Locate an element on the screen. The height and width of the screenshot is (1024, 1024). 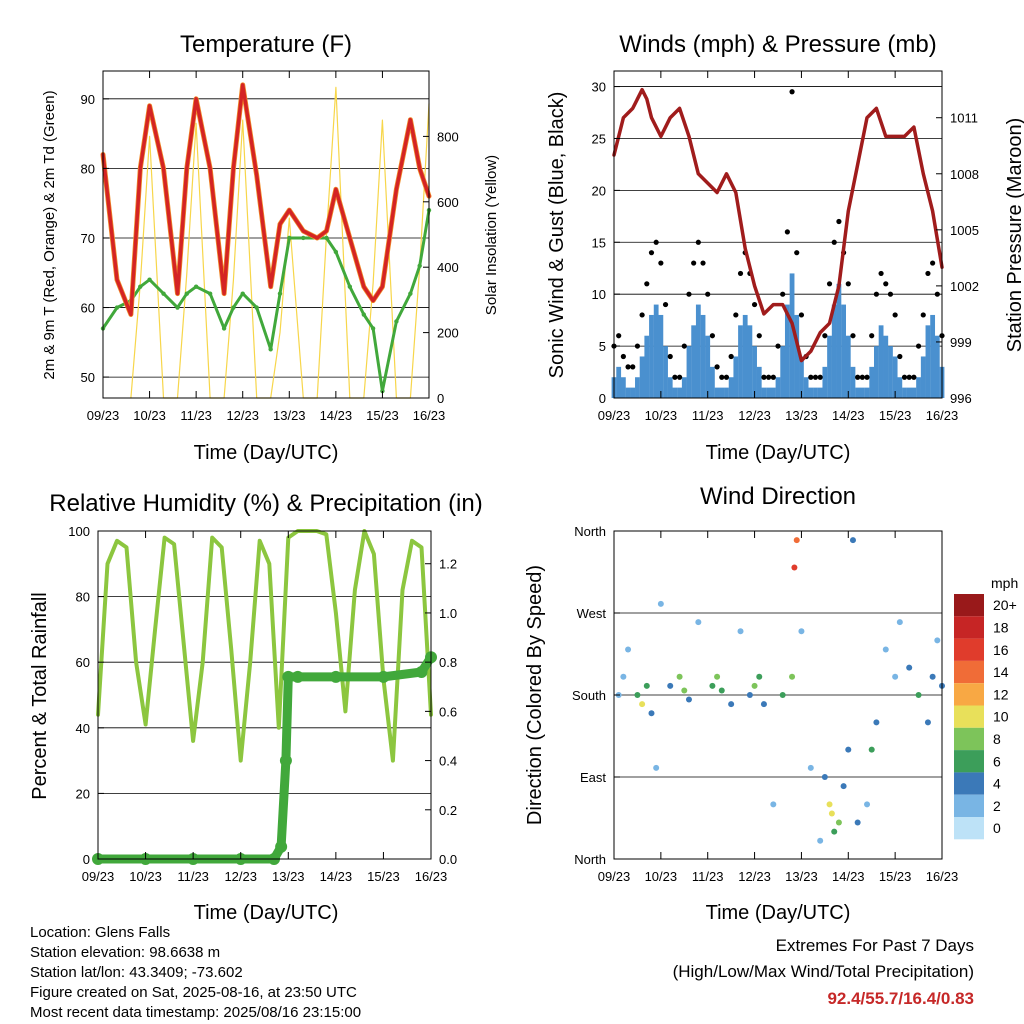
winds-ytick-label: 25 is located at coordinates (599, 138).